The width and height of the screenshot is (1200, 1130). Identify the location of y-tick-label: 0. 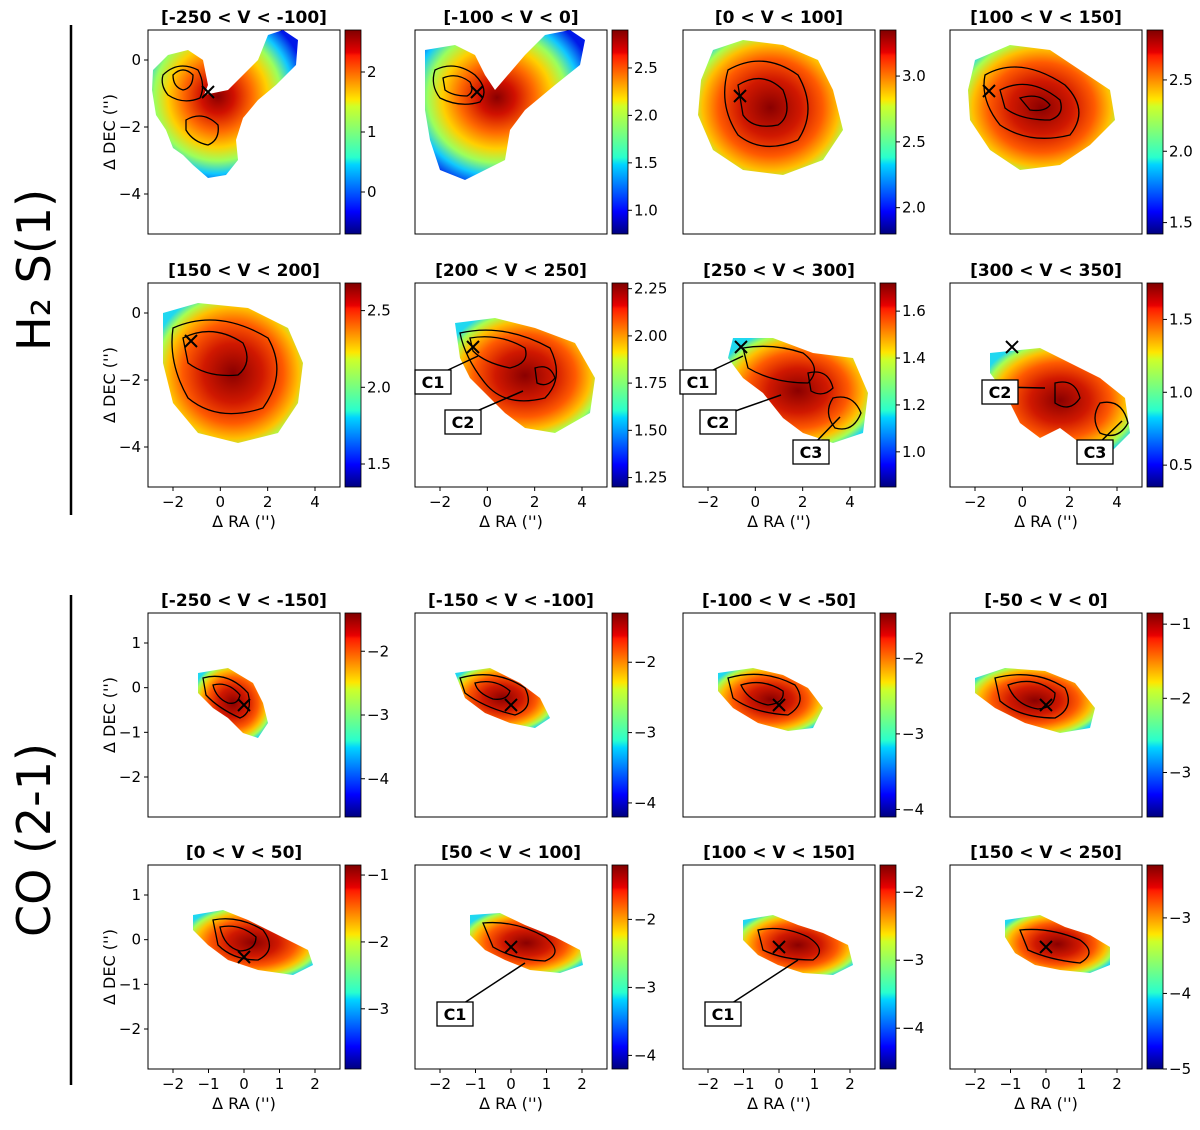
(136, 60).